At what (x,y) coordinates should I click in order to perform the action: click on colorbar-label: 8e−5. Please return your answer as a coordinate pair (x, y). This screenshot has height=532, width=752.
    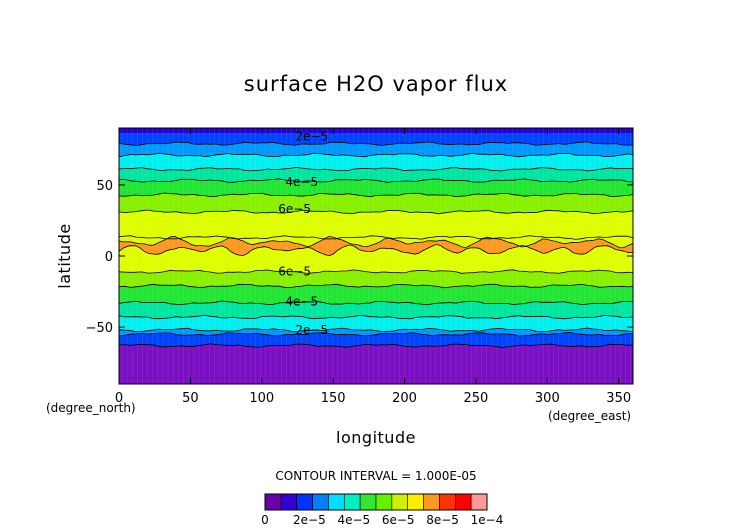
    Looking at the image, I should click on (442, 520).